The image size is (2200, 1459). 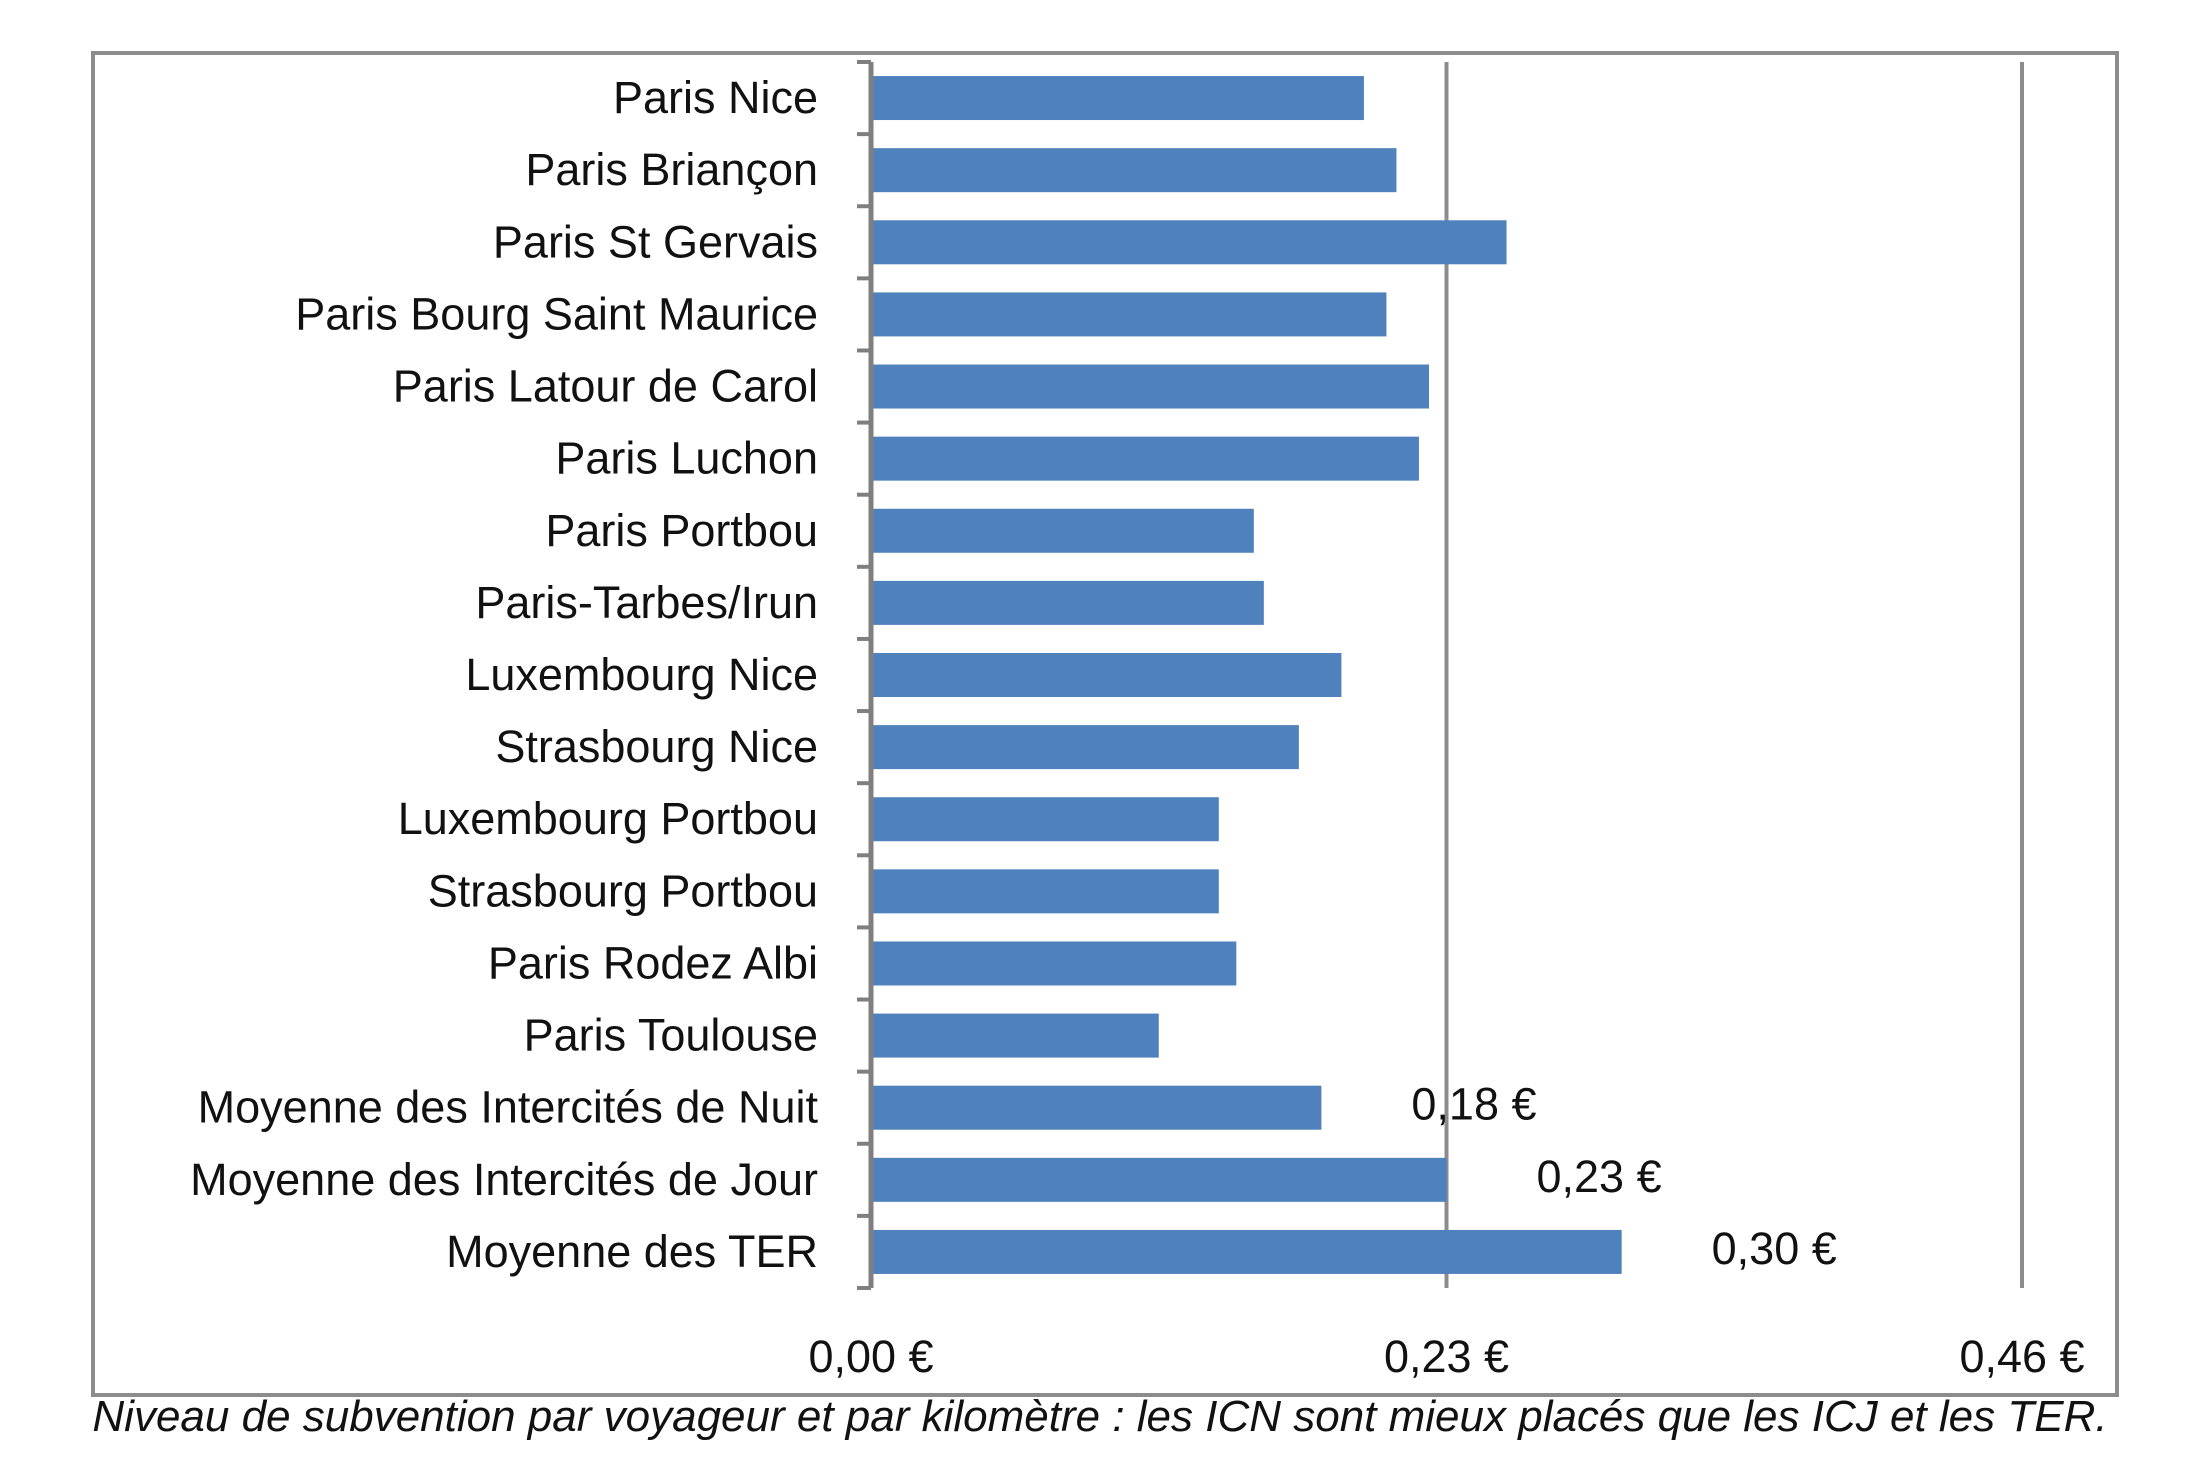 What do you see at coordinates (2021, 1356) in the screenshot?
I see `x-tick-label: 0,46 €` at bounding box center [2021, 1356].